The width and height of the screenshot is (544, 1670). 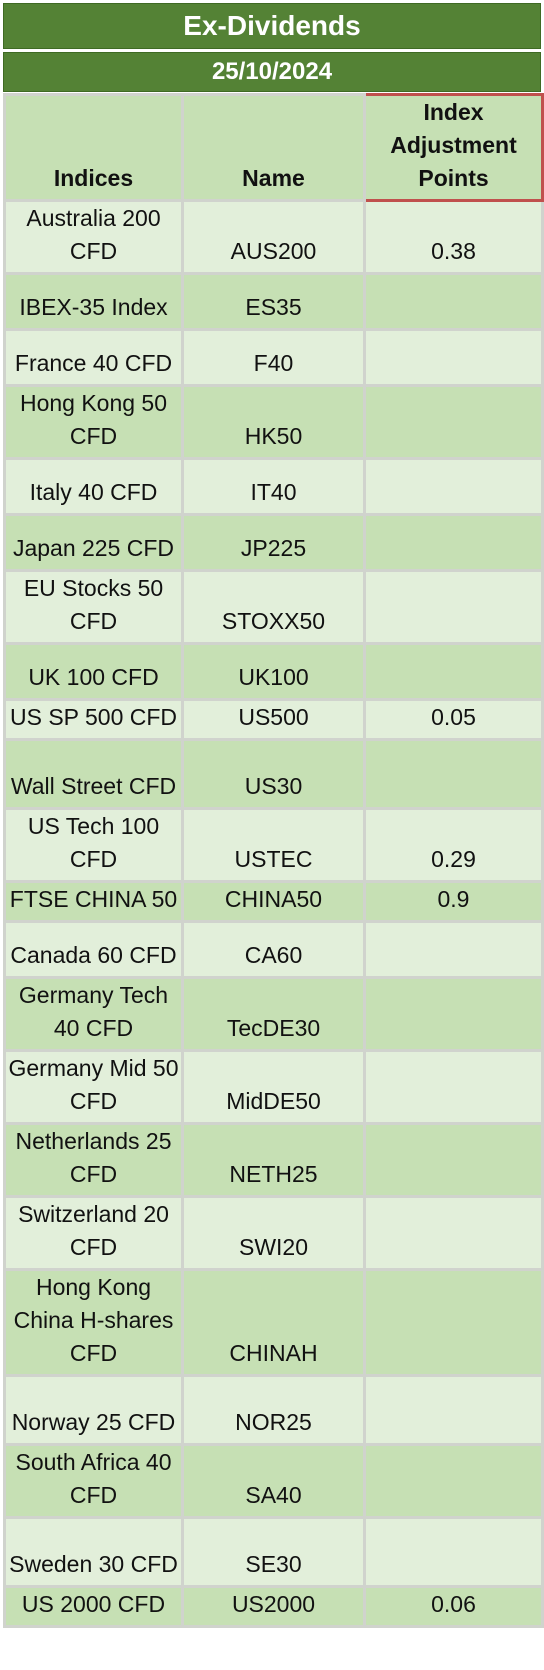 I want to click on table-row: South Africa 40 CFD SA40, so click(x=273, y=1481).